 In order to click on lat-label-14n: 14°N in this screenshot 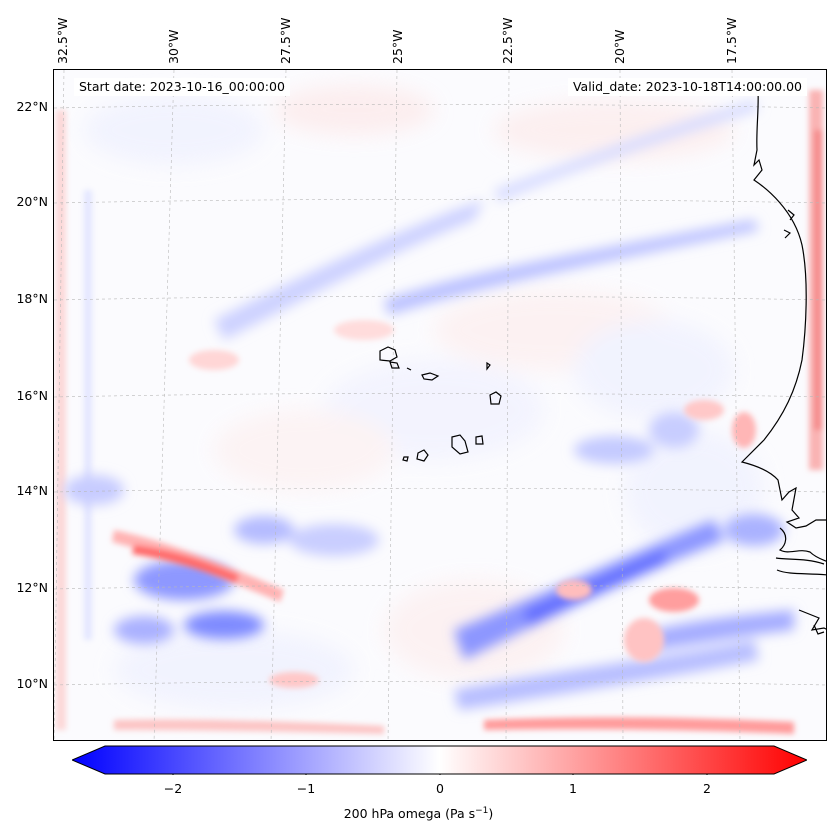, I will do `click(32, 490)`.